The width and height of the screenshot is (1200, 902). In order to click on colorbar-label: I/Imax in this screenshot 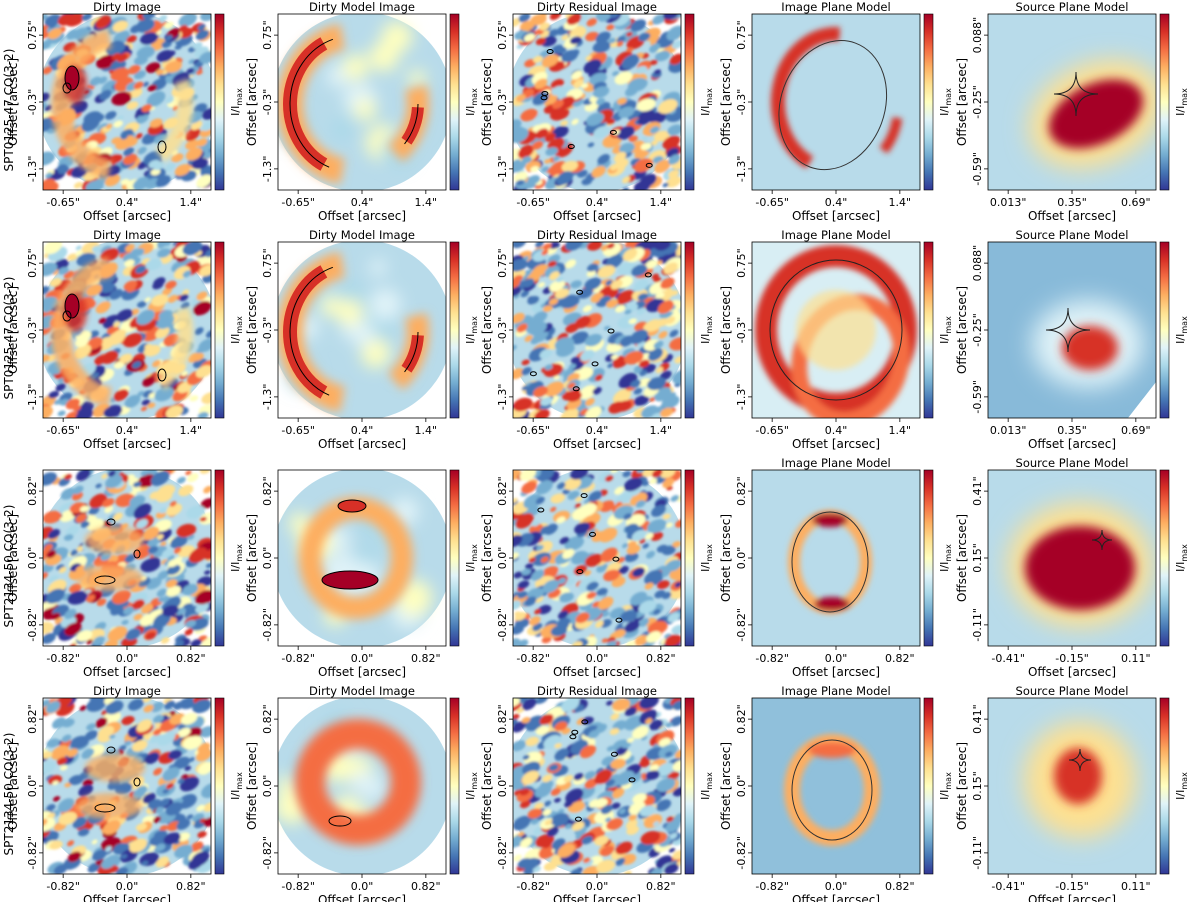, I will do `click(945, 330)`.